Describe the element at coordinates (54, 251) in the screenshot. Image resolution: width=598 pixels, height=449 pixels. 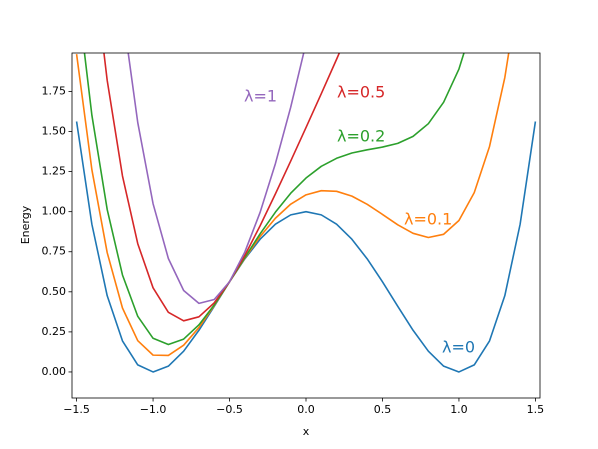
I see `y-tick-label: 0.75` at that location.